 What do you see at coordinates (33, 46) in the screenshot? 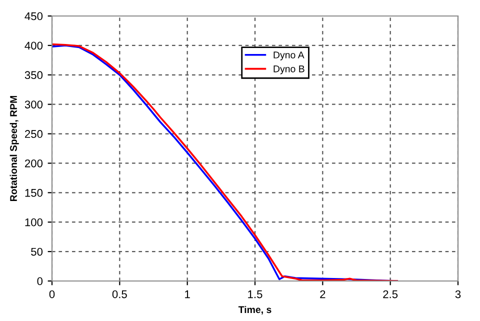
I see `y-tick-label: 400` at bounding box center [33, 46].